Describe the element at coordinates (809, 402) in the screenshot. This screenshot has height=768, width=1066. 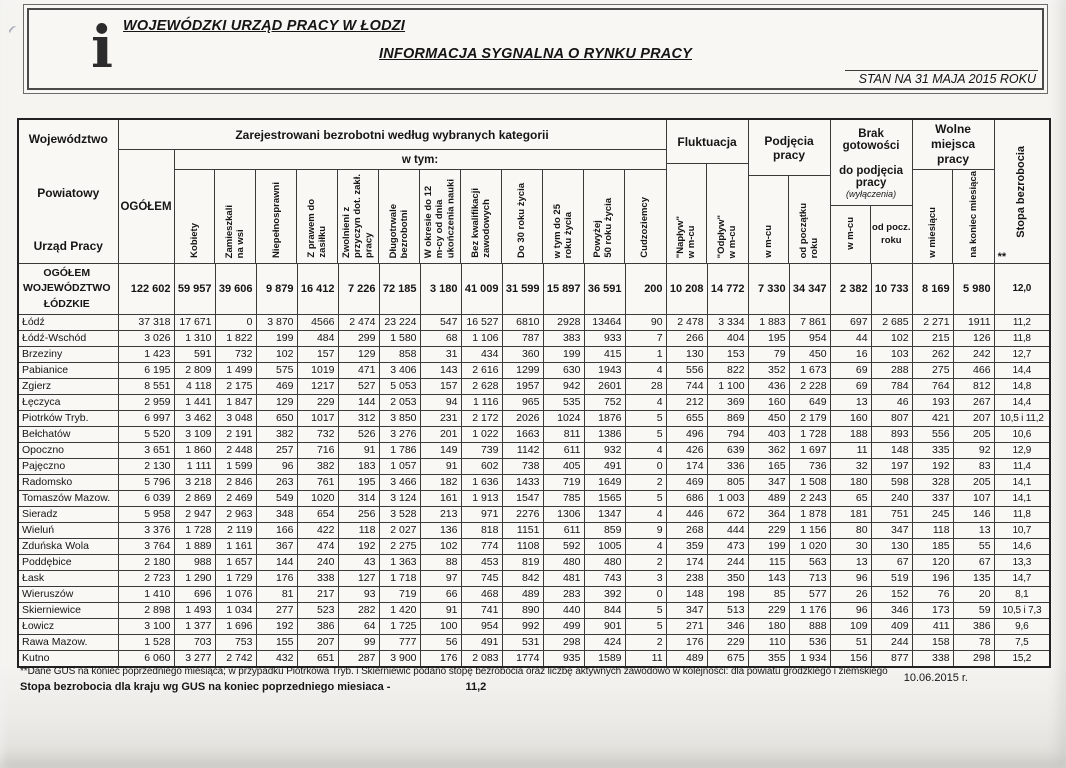
I see `table-cell: 649` at that location.